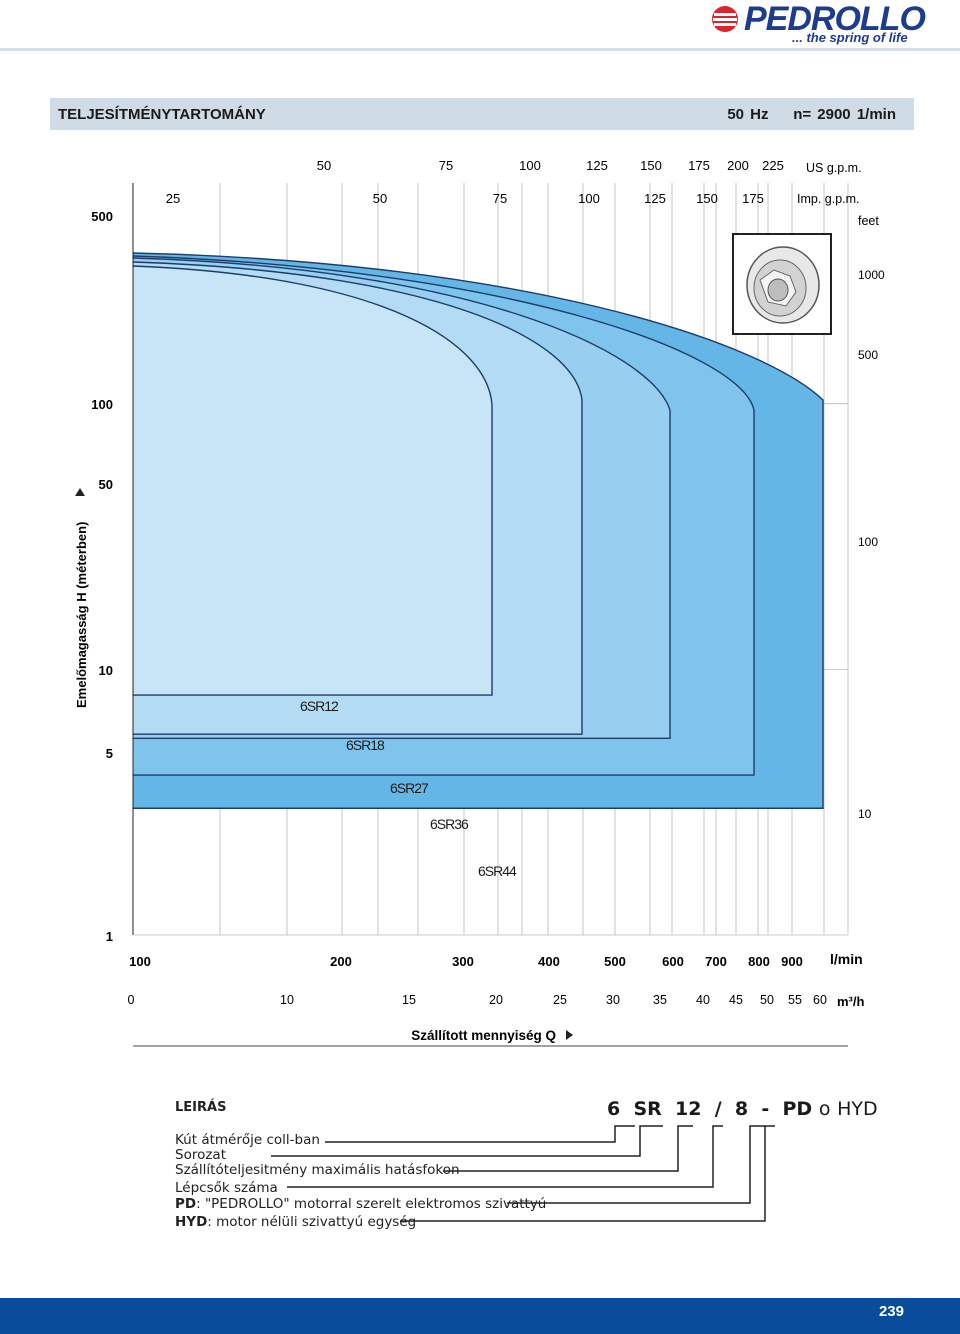  What do you see at coordinates (81, 615) in the screenshot?
I see `y-axis-title: Emelőmagasság H (méterben)` at bounding box center [81, 615].